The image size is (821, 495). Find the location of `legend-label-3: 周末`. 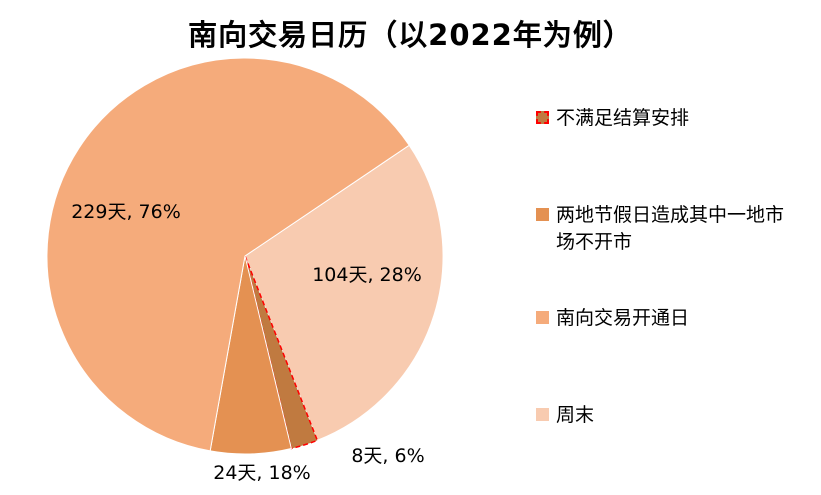

legend-label-3: 周末 is located at coordinates (575, 415).